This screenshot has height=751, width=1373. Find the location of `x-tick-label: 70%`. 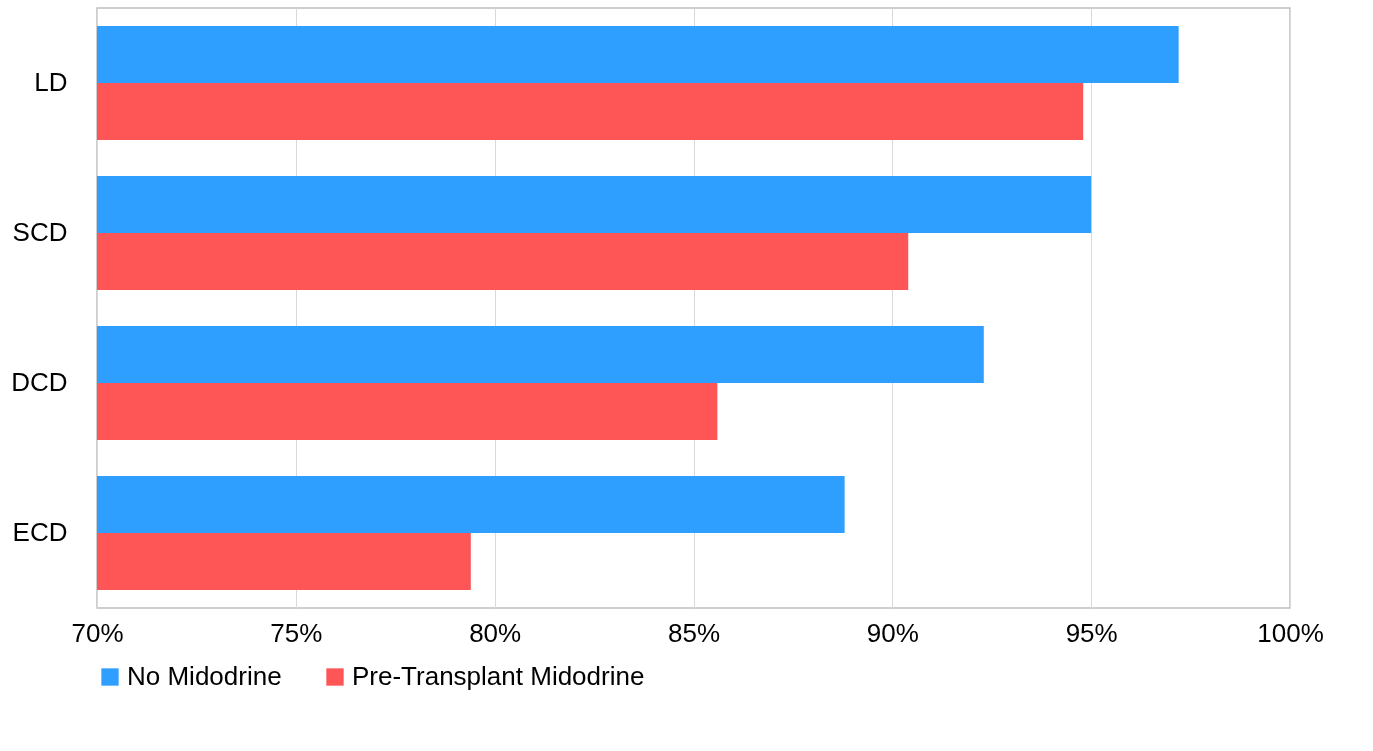

x-tick-label: 70% is located at coordinates (97, 632).